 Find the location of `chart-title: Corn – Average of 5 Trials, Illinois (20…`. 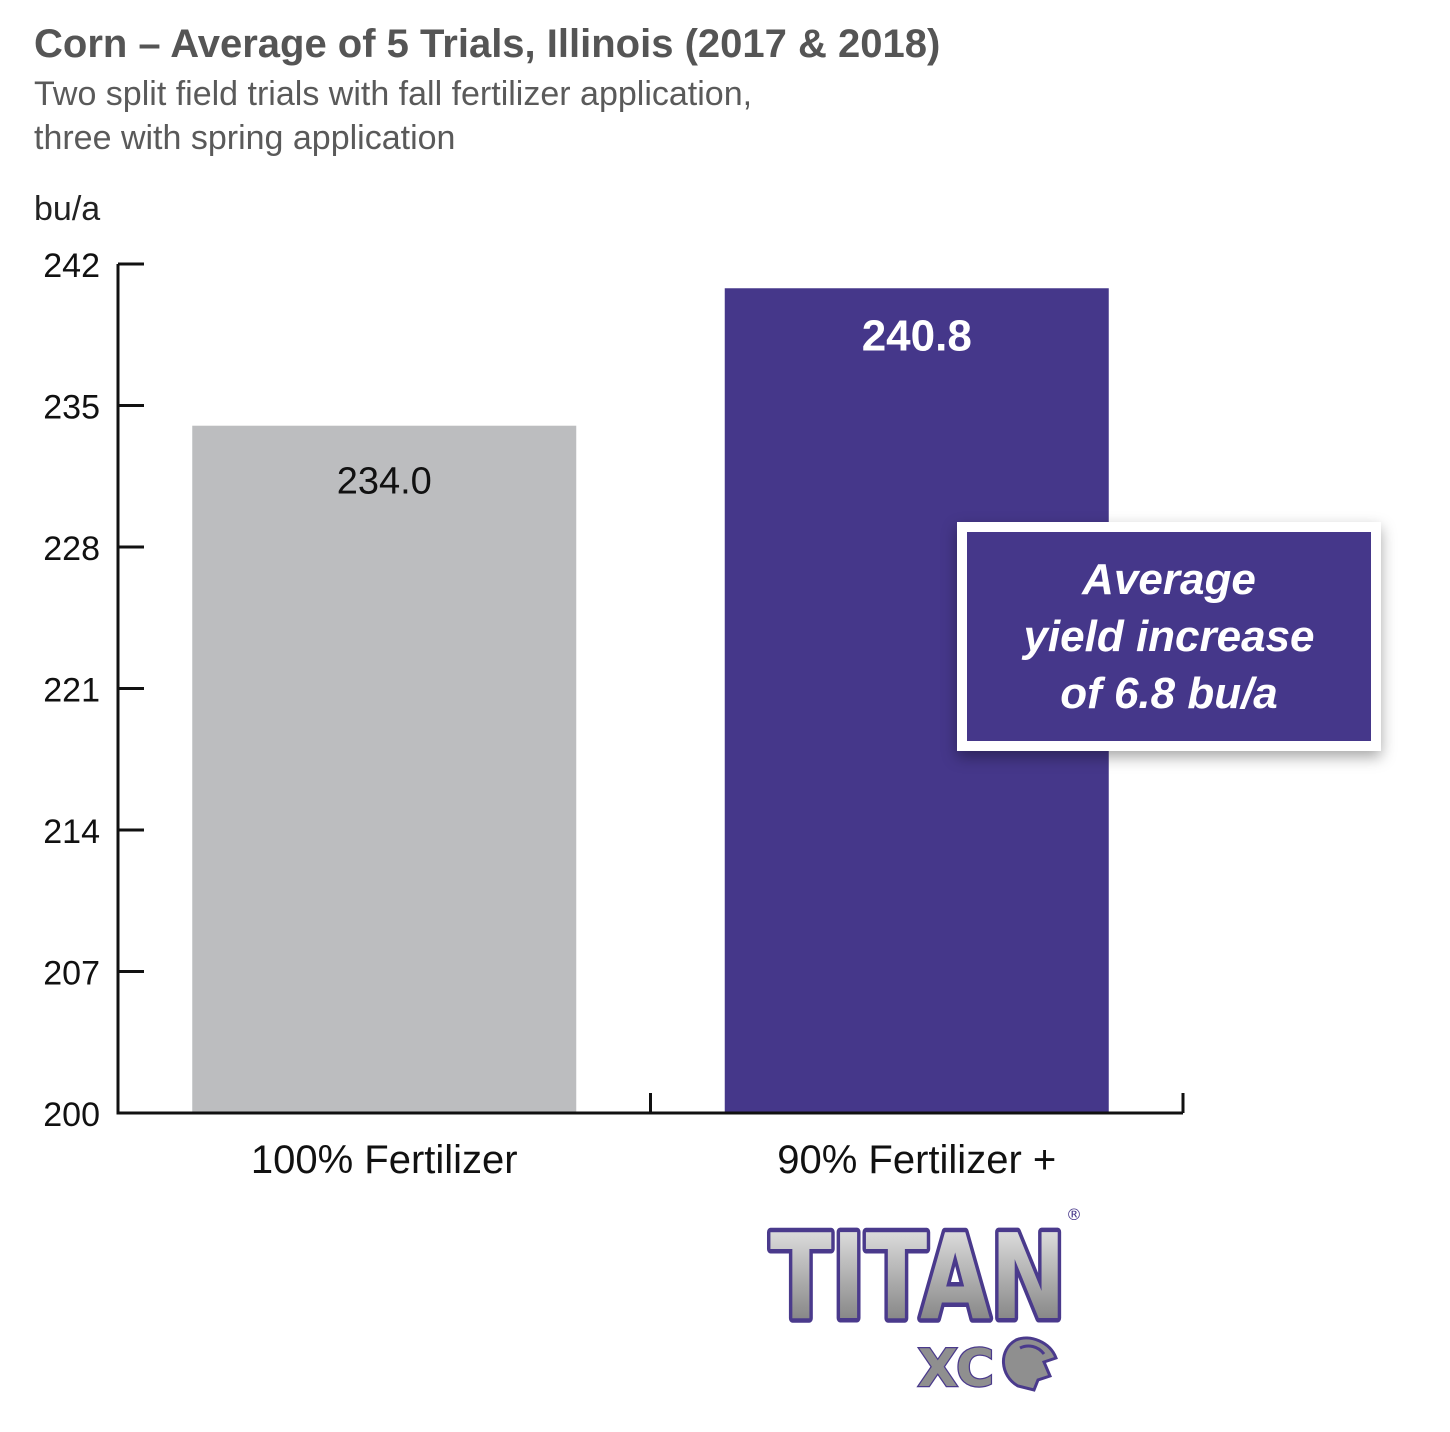

chart-title: Corn – Average of 5 Trials, Illinois (20… is located at coordinates (487, 44).